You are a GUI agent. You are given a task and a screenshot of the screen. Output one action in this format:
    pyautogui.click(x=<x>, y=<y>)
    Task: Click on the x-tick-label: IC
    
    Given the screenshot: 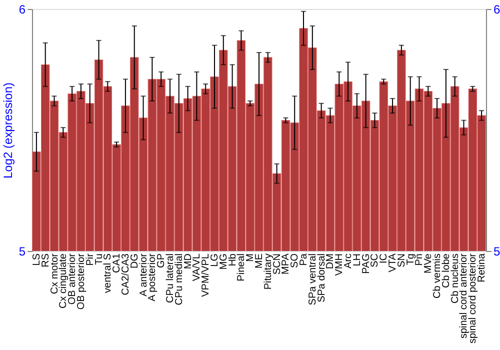 What is the action you would take?
    pyautogui.click(x=384, y=259)
    